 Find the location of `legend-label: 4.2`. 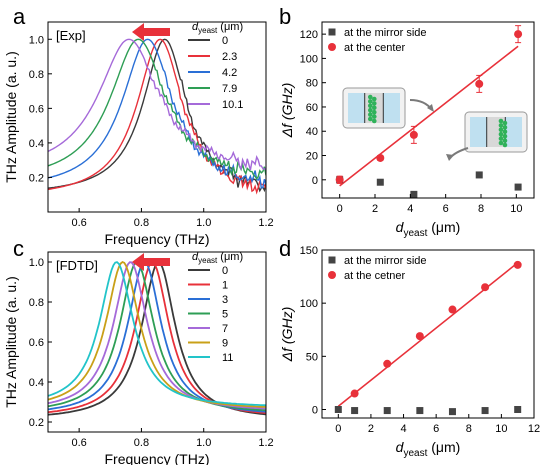

legend-label: 4.2 is located at coordinates (229, 73).